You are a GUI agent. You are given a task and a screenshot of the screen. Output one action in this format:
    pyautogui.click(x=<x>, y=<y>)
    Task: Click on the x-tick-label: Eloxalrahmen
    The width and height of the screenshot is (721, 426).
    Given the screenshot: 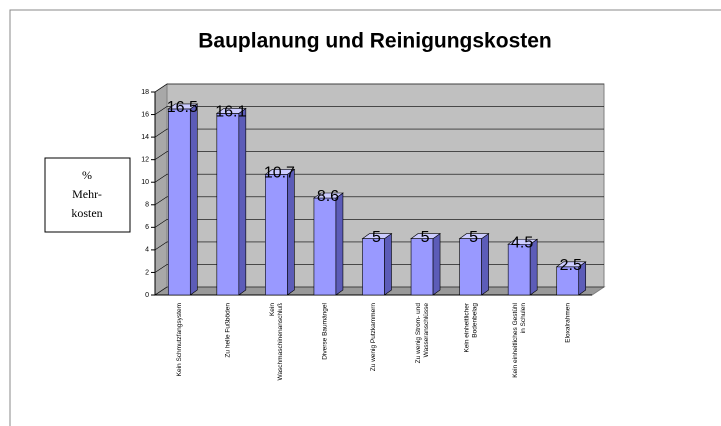 What is the action you would take?
    pyautogui.click(x=567, y=323)
    